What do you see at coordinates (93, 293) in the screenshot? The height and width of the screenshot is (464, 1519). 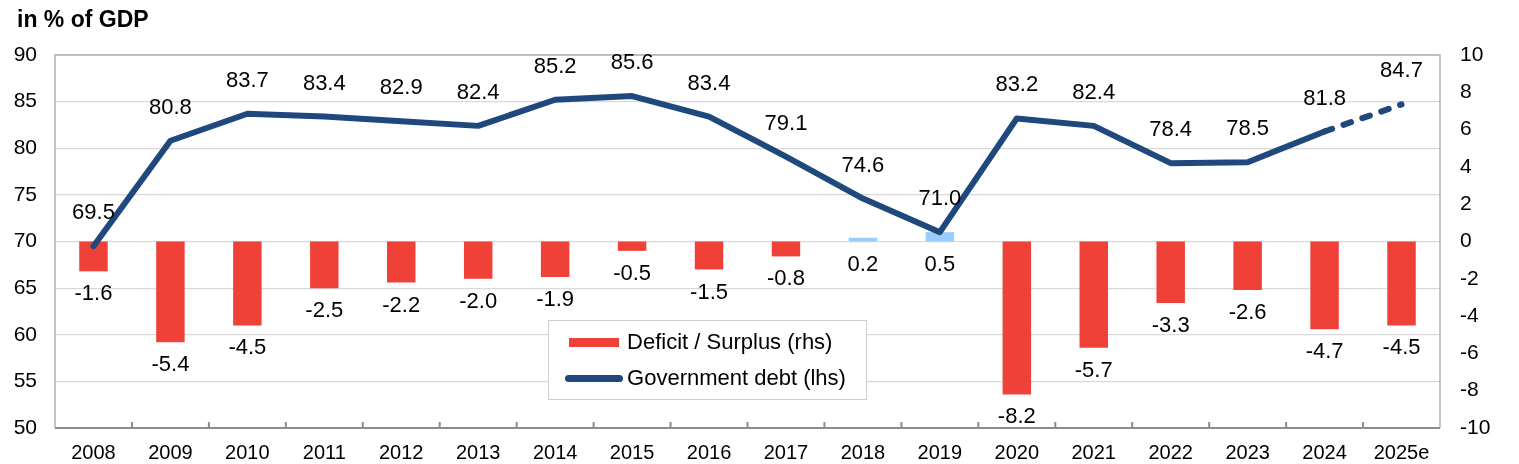 I see `data-label: -1.6` at bounding box center [93, 293].